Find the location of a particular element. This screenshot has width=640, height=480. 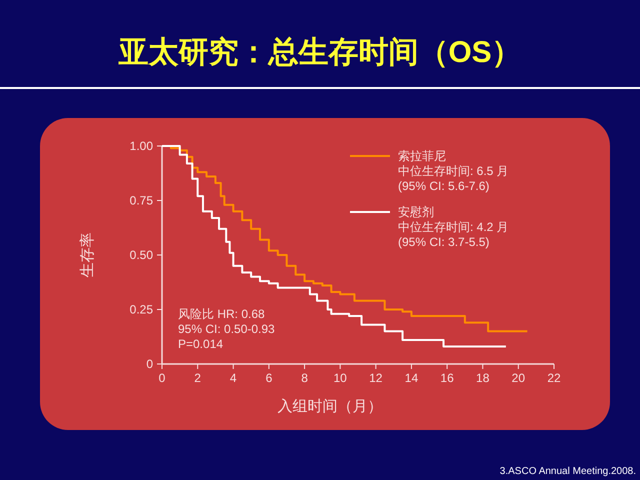

annotation: 风险比 HR: 0.68 is located at coordinates (222, 314).